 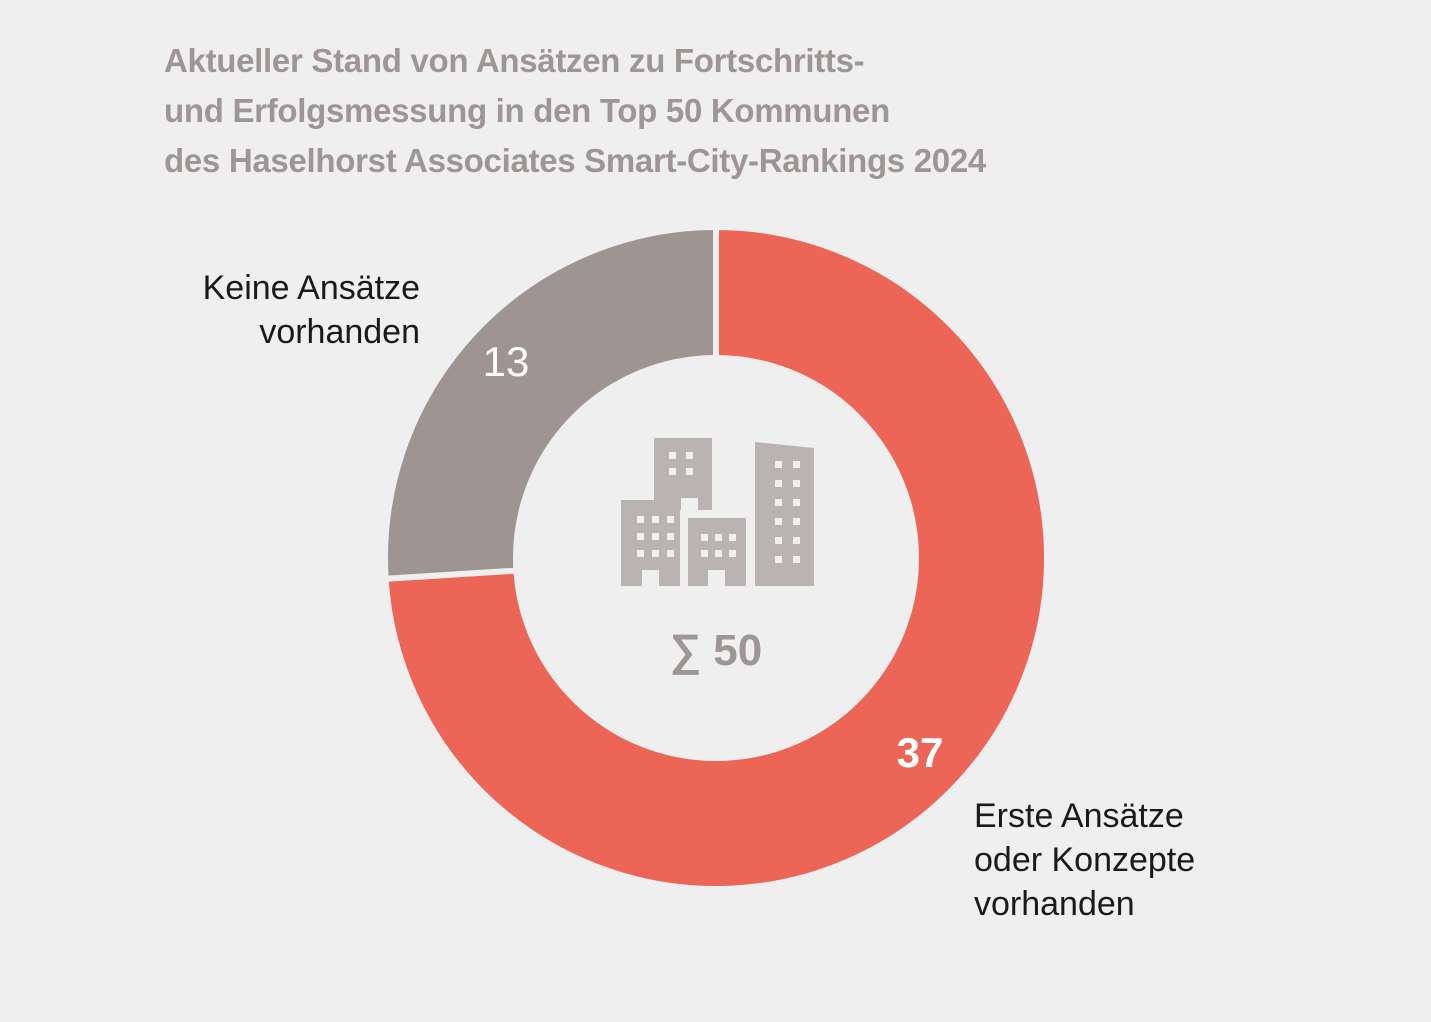 I want to click on category-label-erste: Erste Ansätze oder Konzepte vorhanden, so click(x=1124, y=860).